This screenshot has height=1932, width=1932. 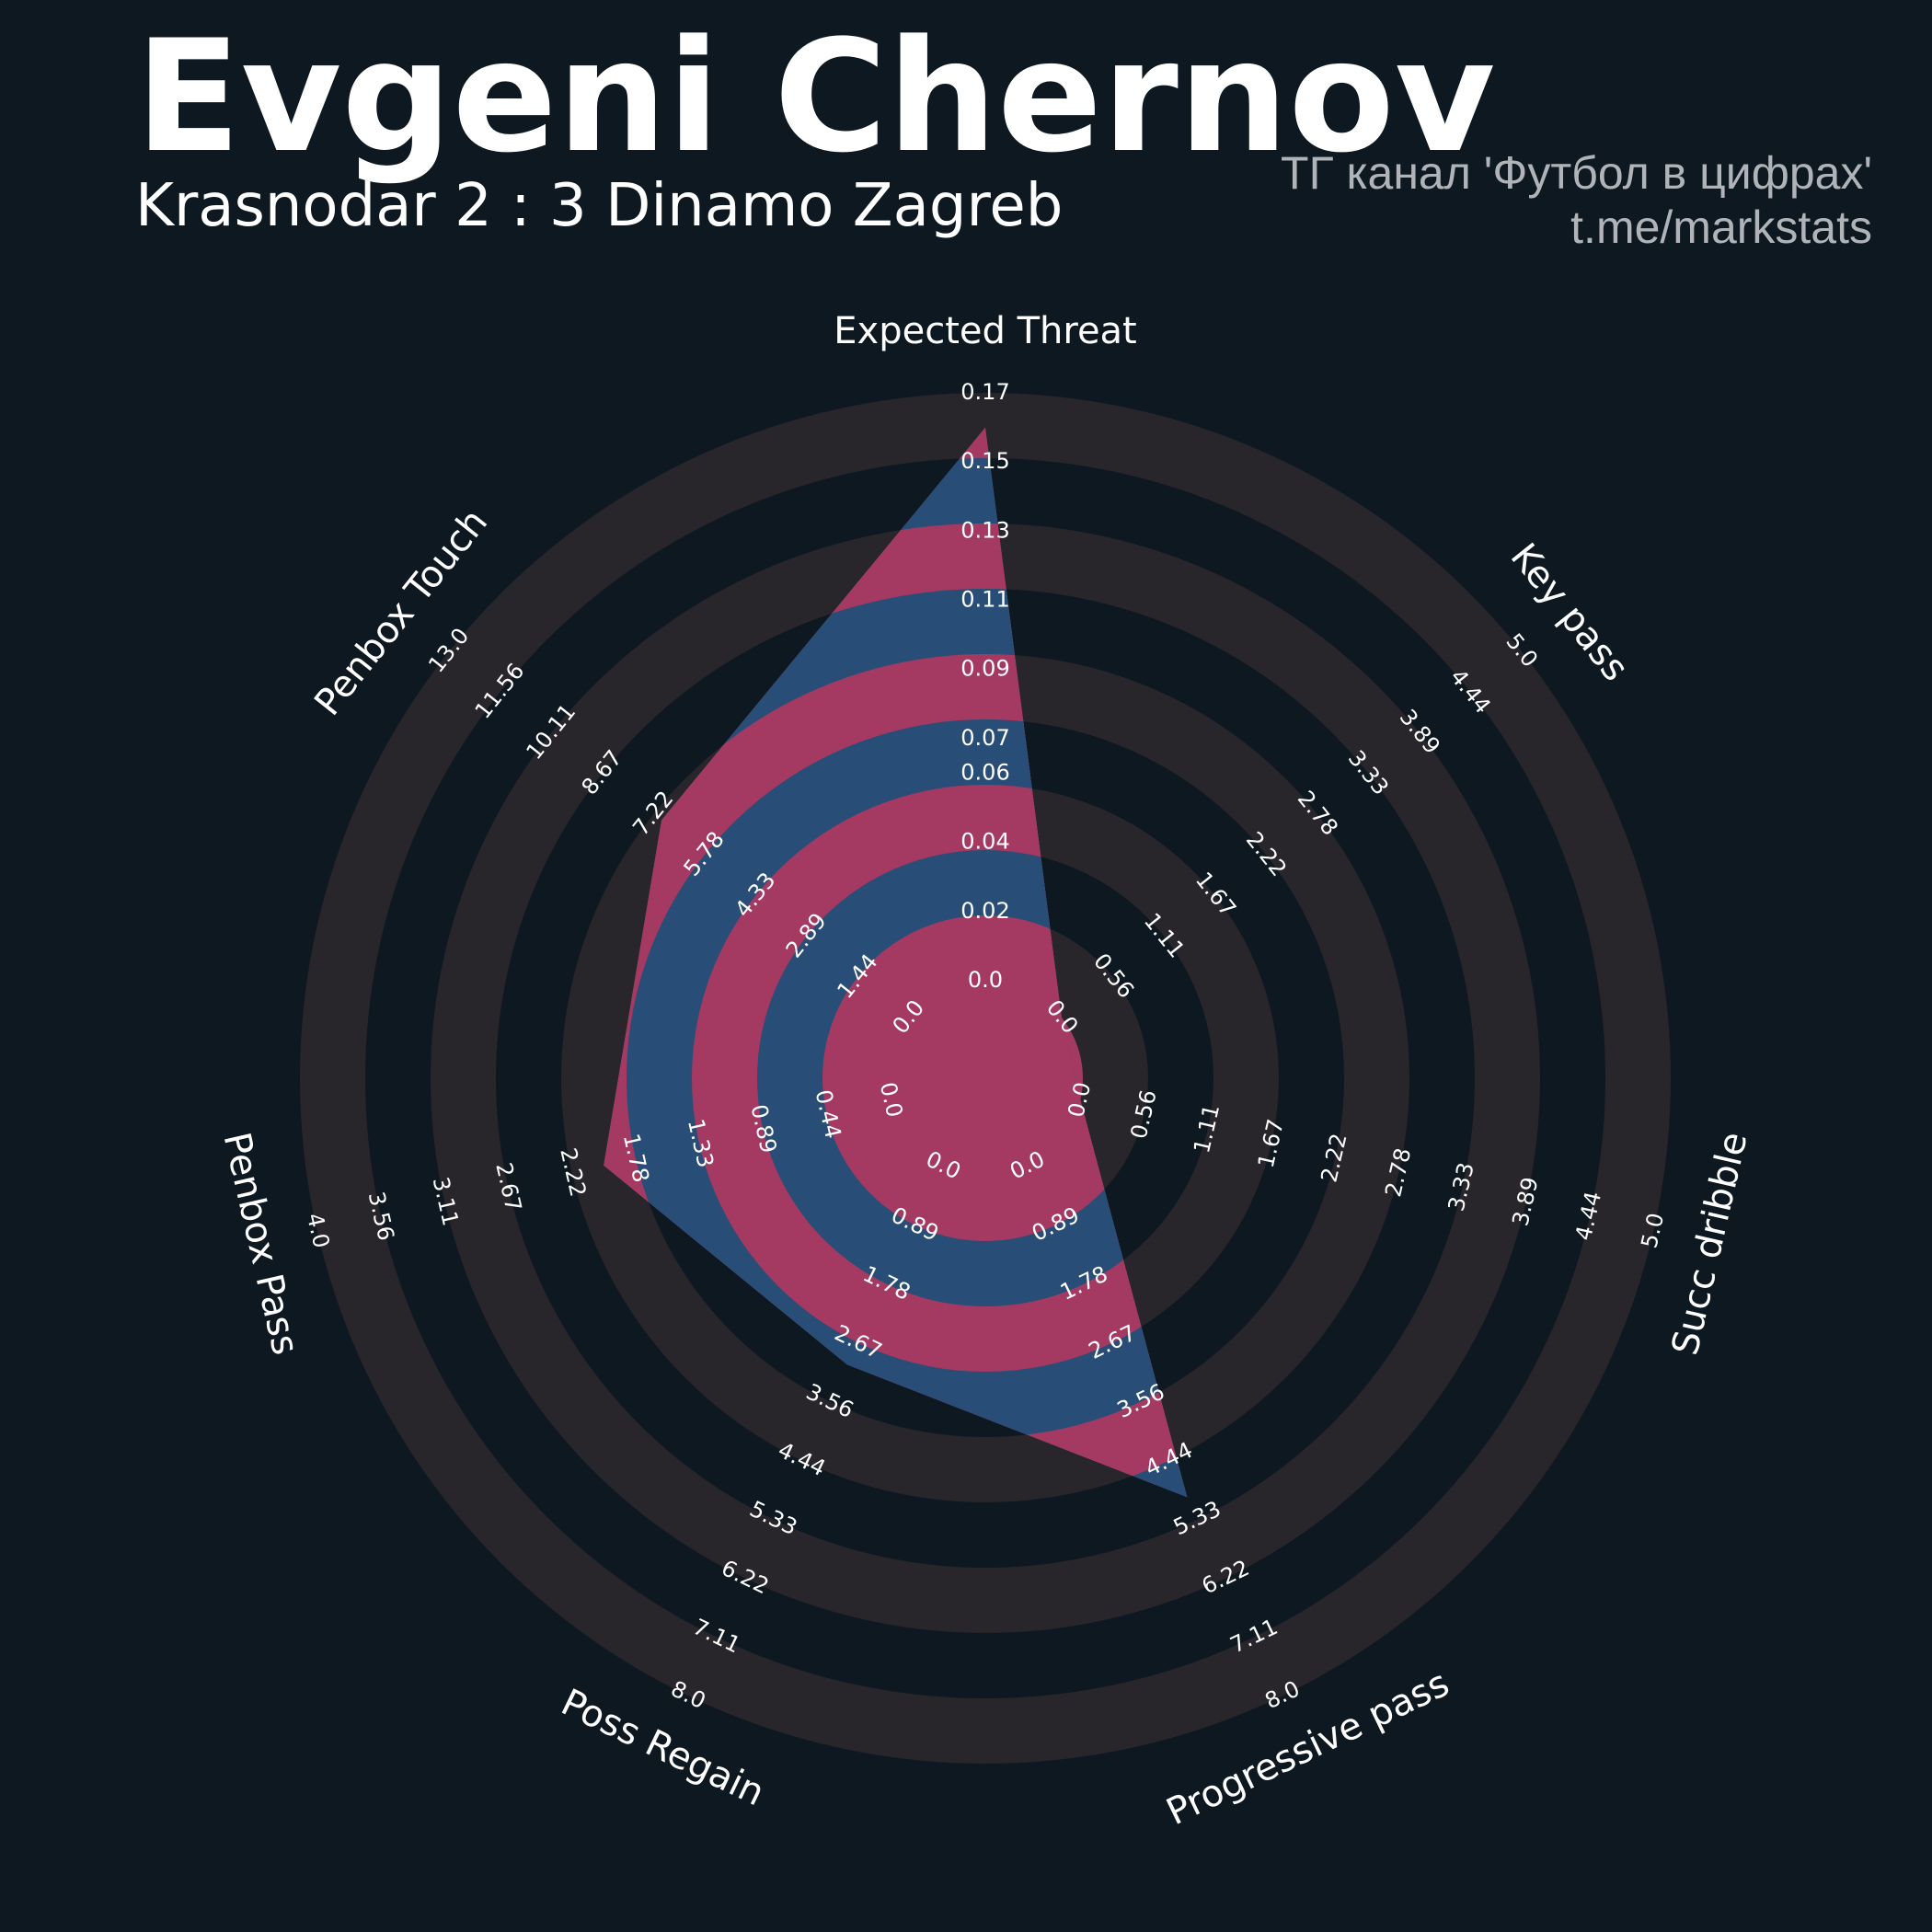 What do you see at coordinates (984, 600) in the screenshot?
I see `tick-label: 0.11` at bounding box center [984, 600].